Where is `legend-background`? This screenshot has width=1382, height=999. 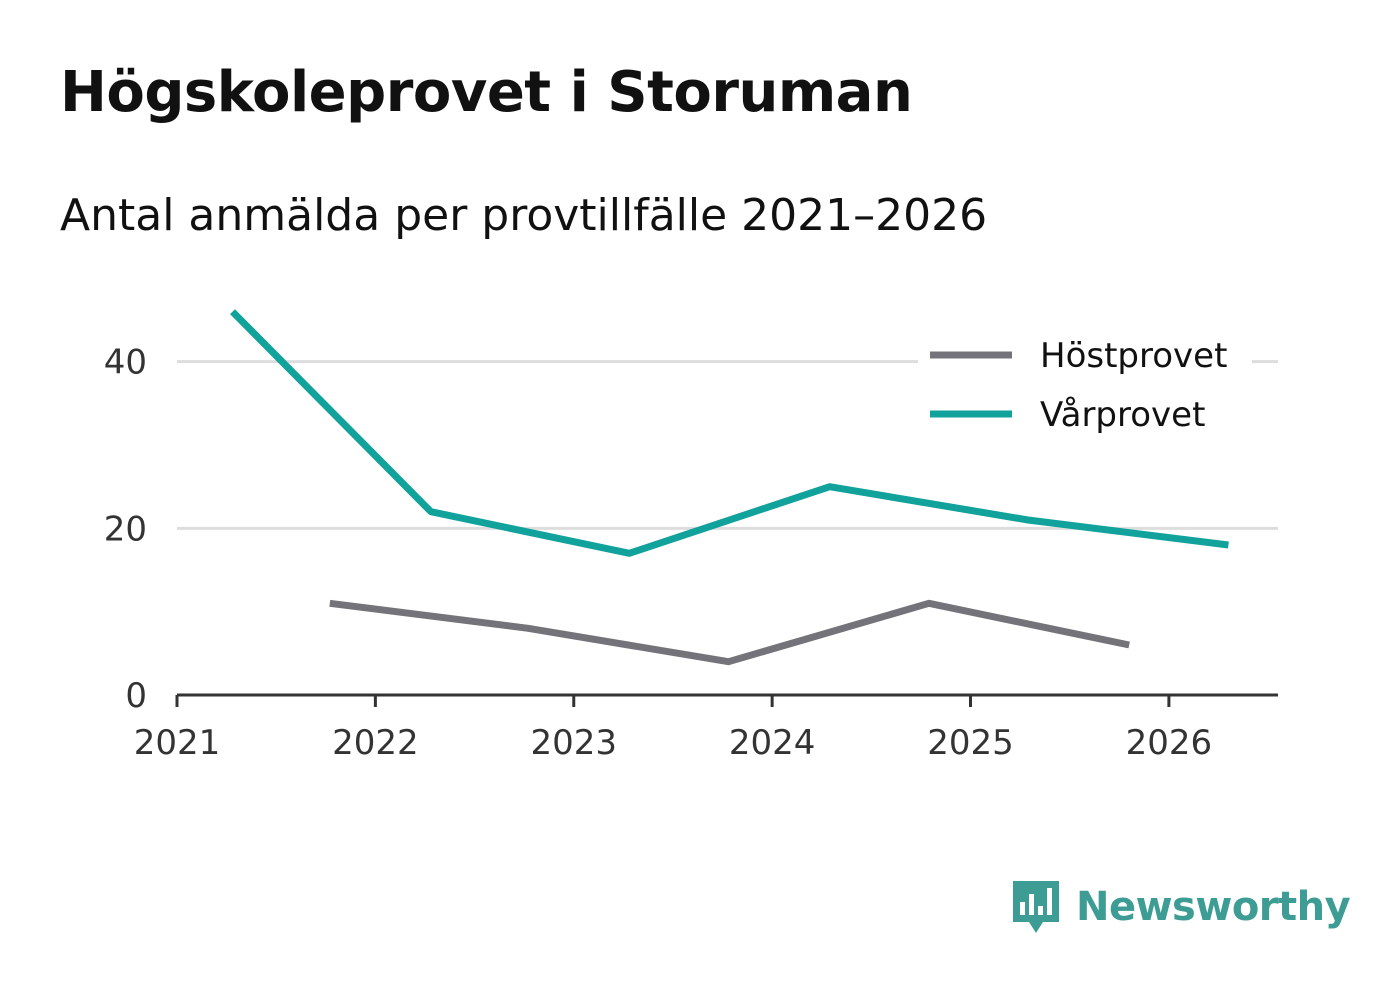
legend-background is located at coordinates (1085, 385).